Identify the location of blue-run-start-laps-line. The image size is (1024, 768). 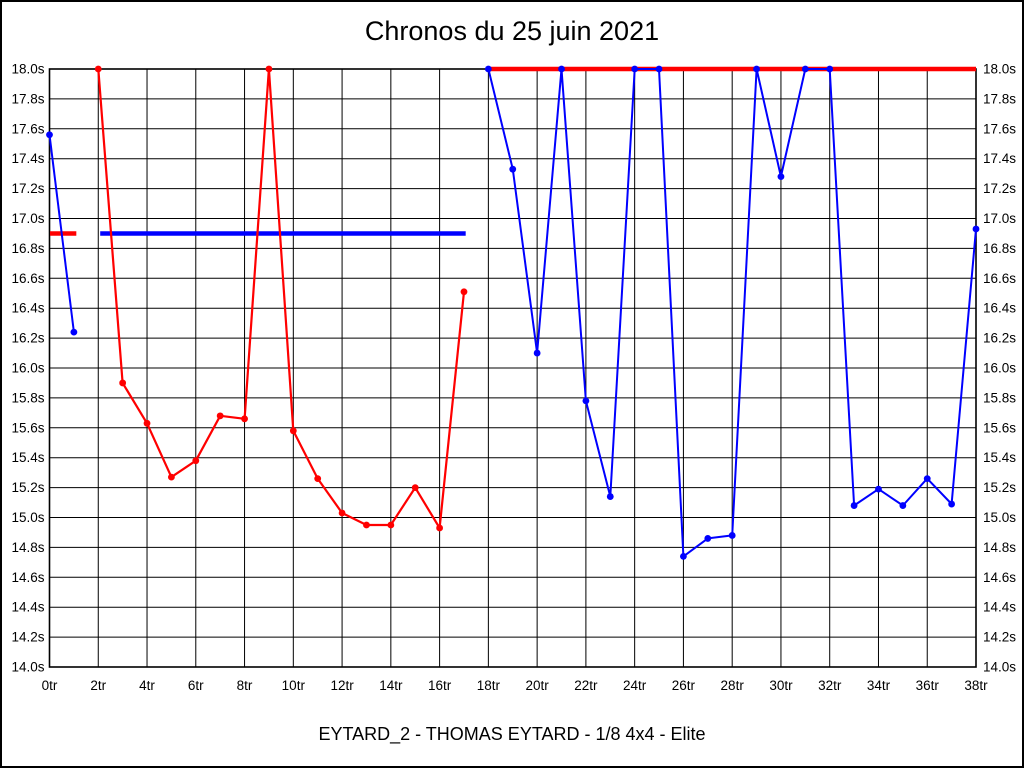
(61, 233).